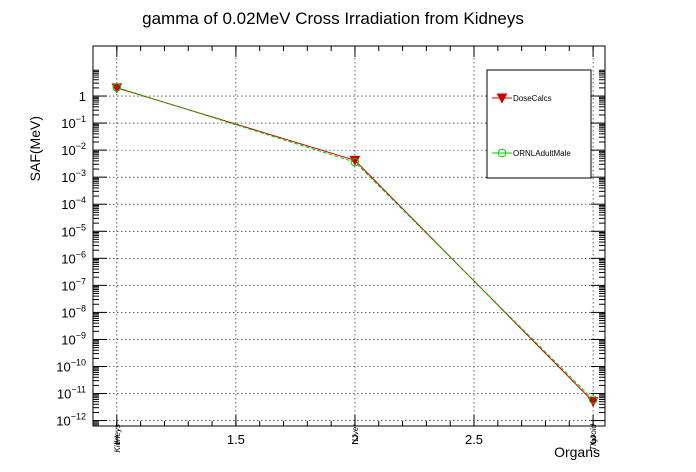 The image size is (696, 472). What do you see at coordinates (78, 362) in the screenshot?
I see `y-tick-exponent: −10` at bounding box center [78, 362].